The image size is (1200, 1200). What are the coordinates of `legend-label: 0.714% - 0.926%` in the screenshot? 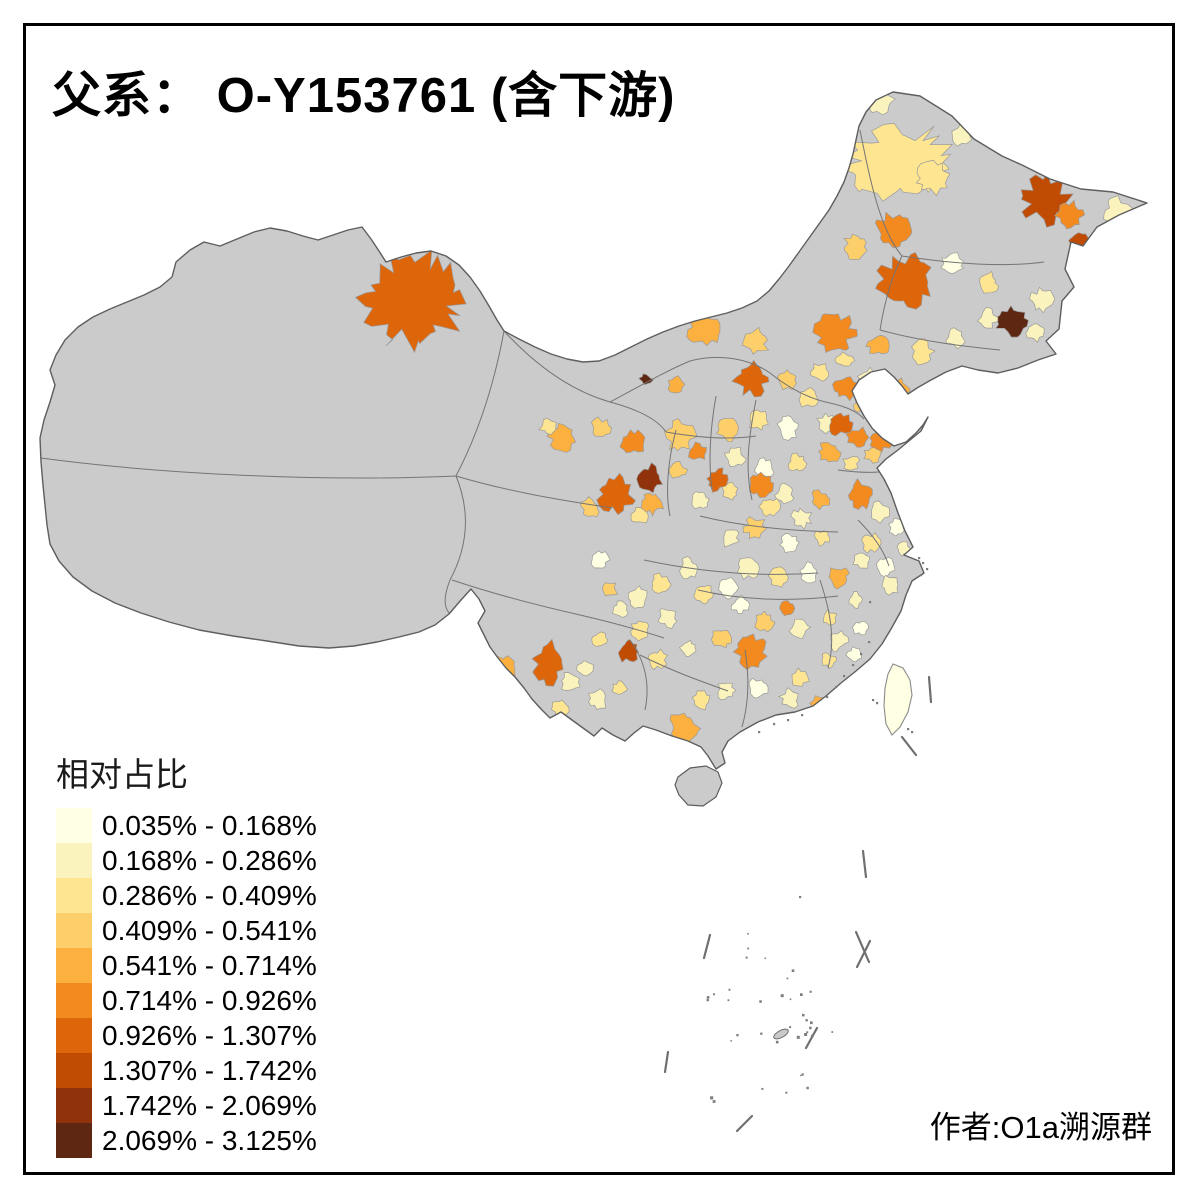 It's located at (209, 1000).